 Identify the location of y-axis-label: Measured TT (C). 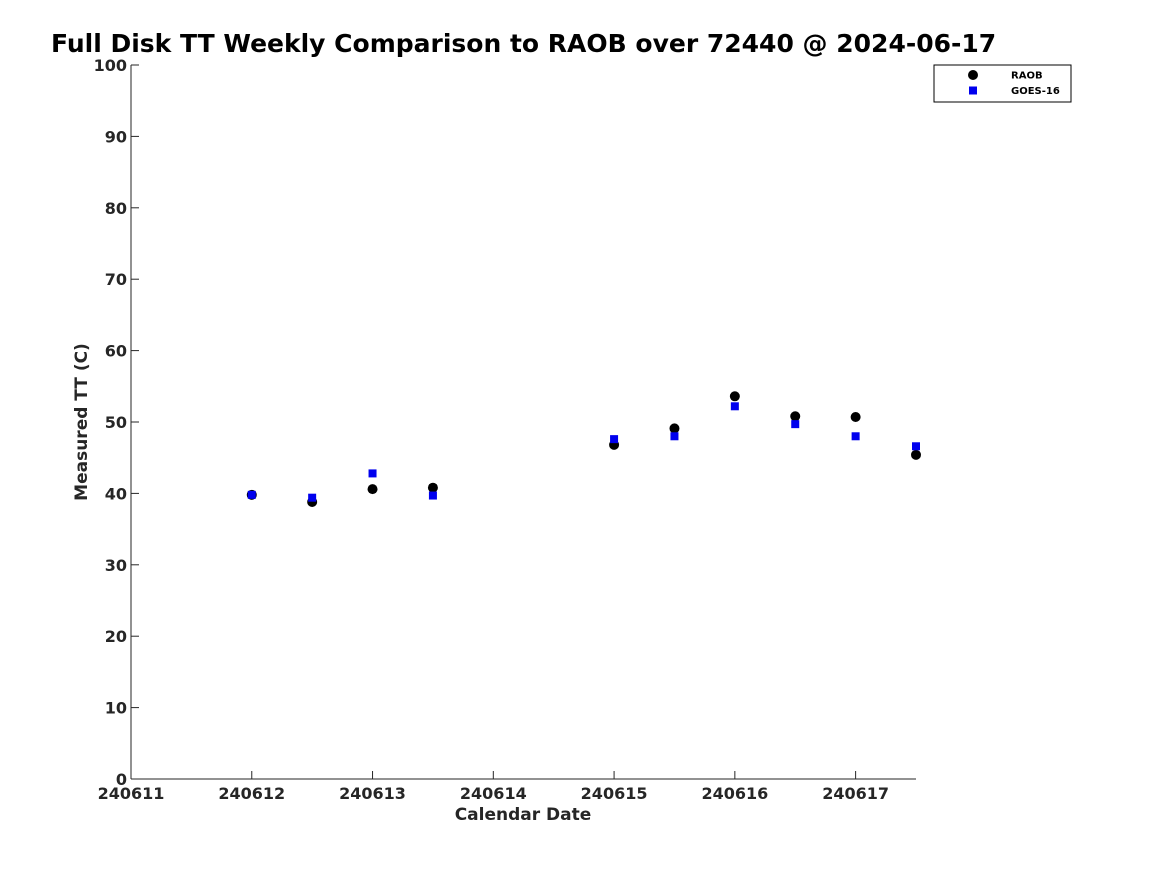
(82, 422).